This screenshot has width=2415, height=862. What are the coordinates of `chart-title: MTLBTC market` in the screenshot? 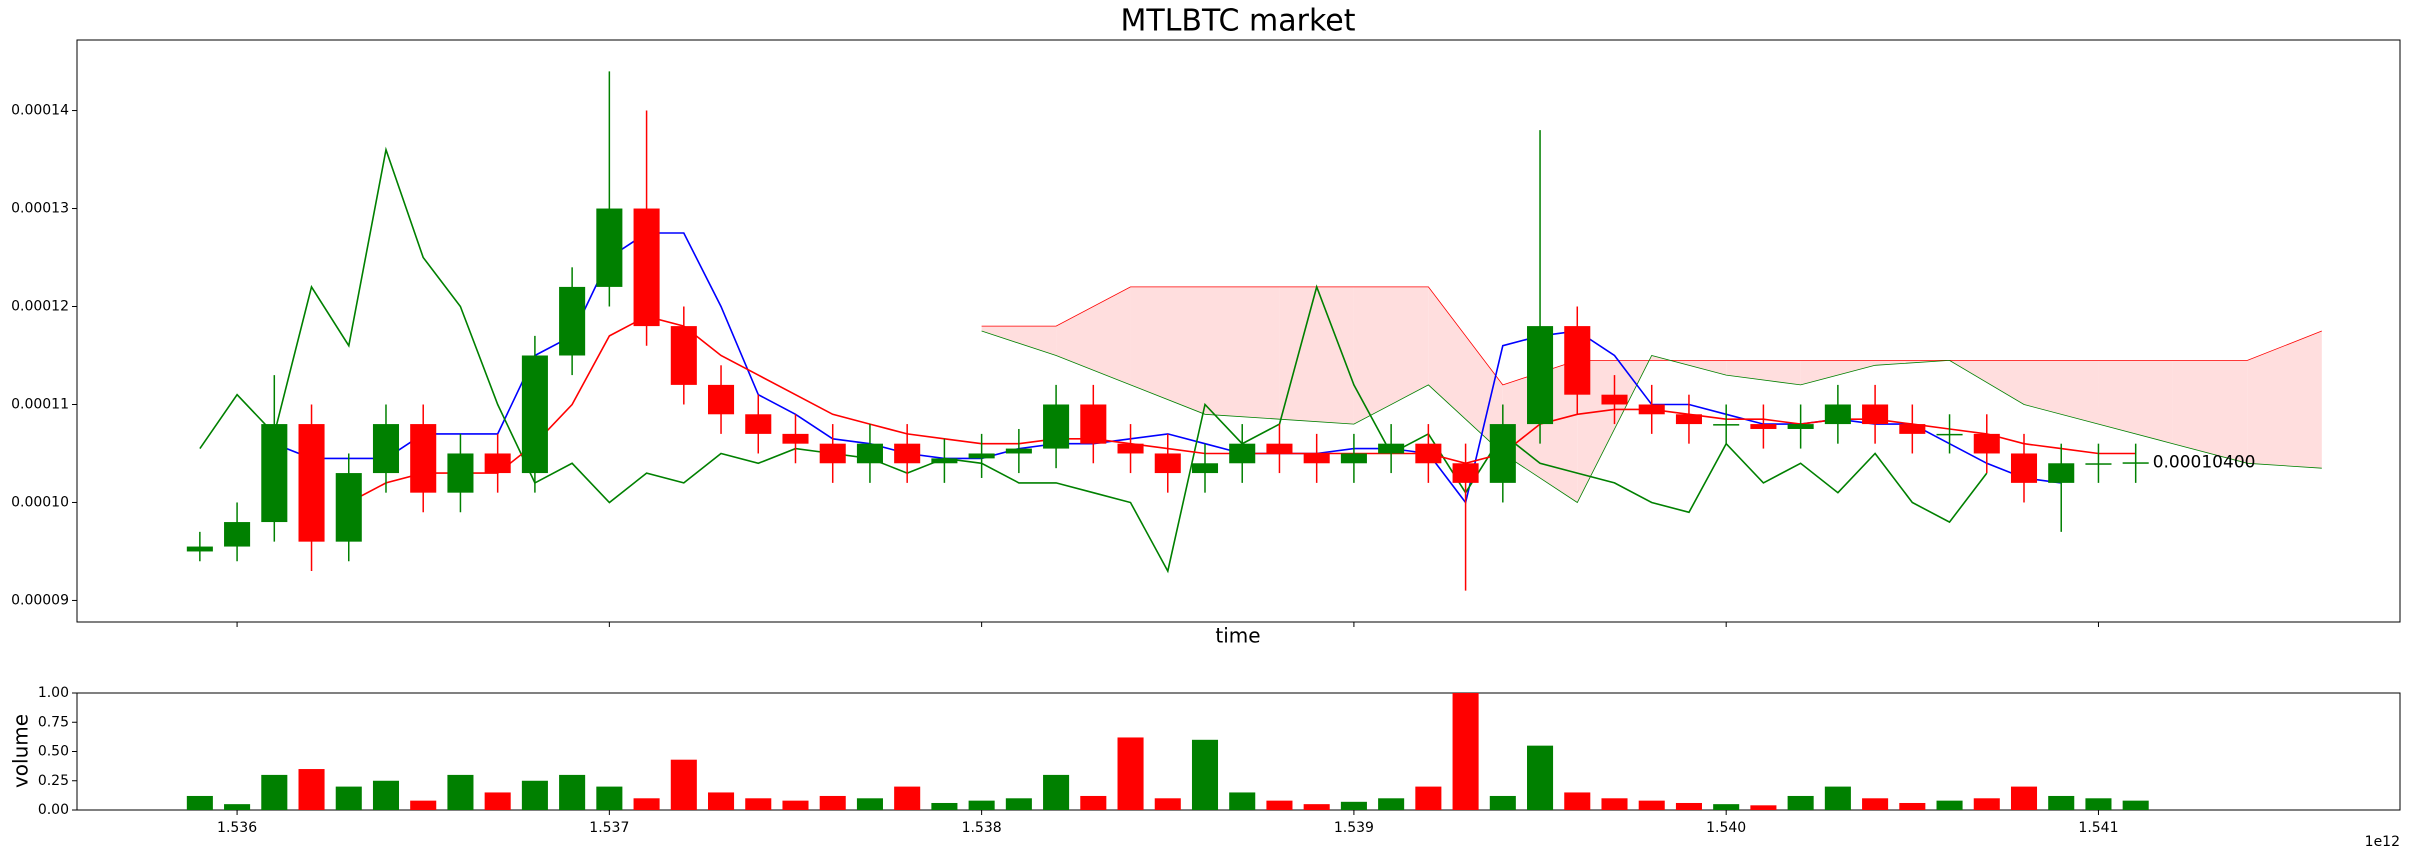 It's located at (1237, 21).